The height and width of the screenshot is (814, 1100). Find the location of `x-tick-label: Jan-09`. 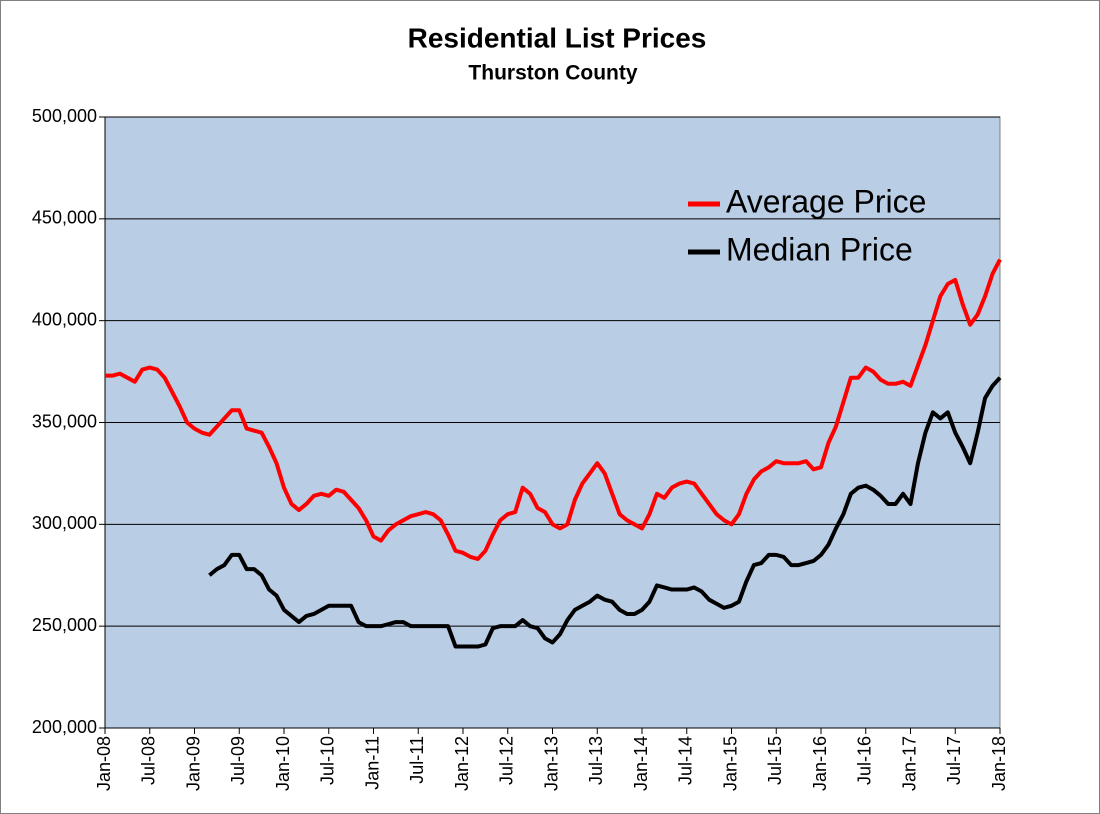

x-tick-label: Jan-09 is located at coordinates (193, 763).